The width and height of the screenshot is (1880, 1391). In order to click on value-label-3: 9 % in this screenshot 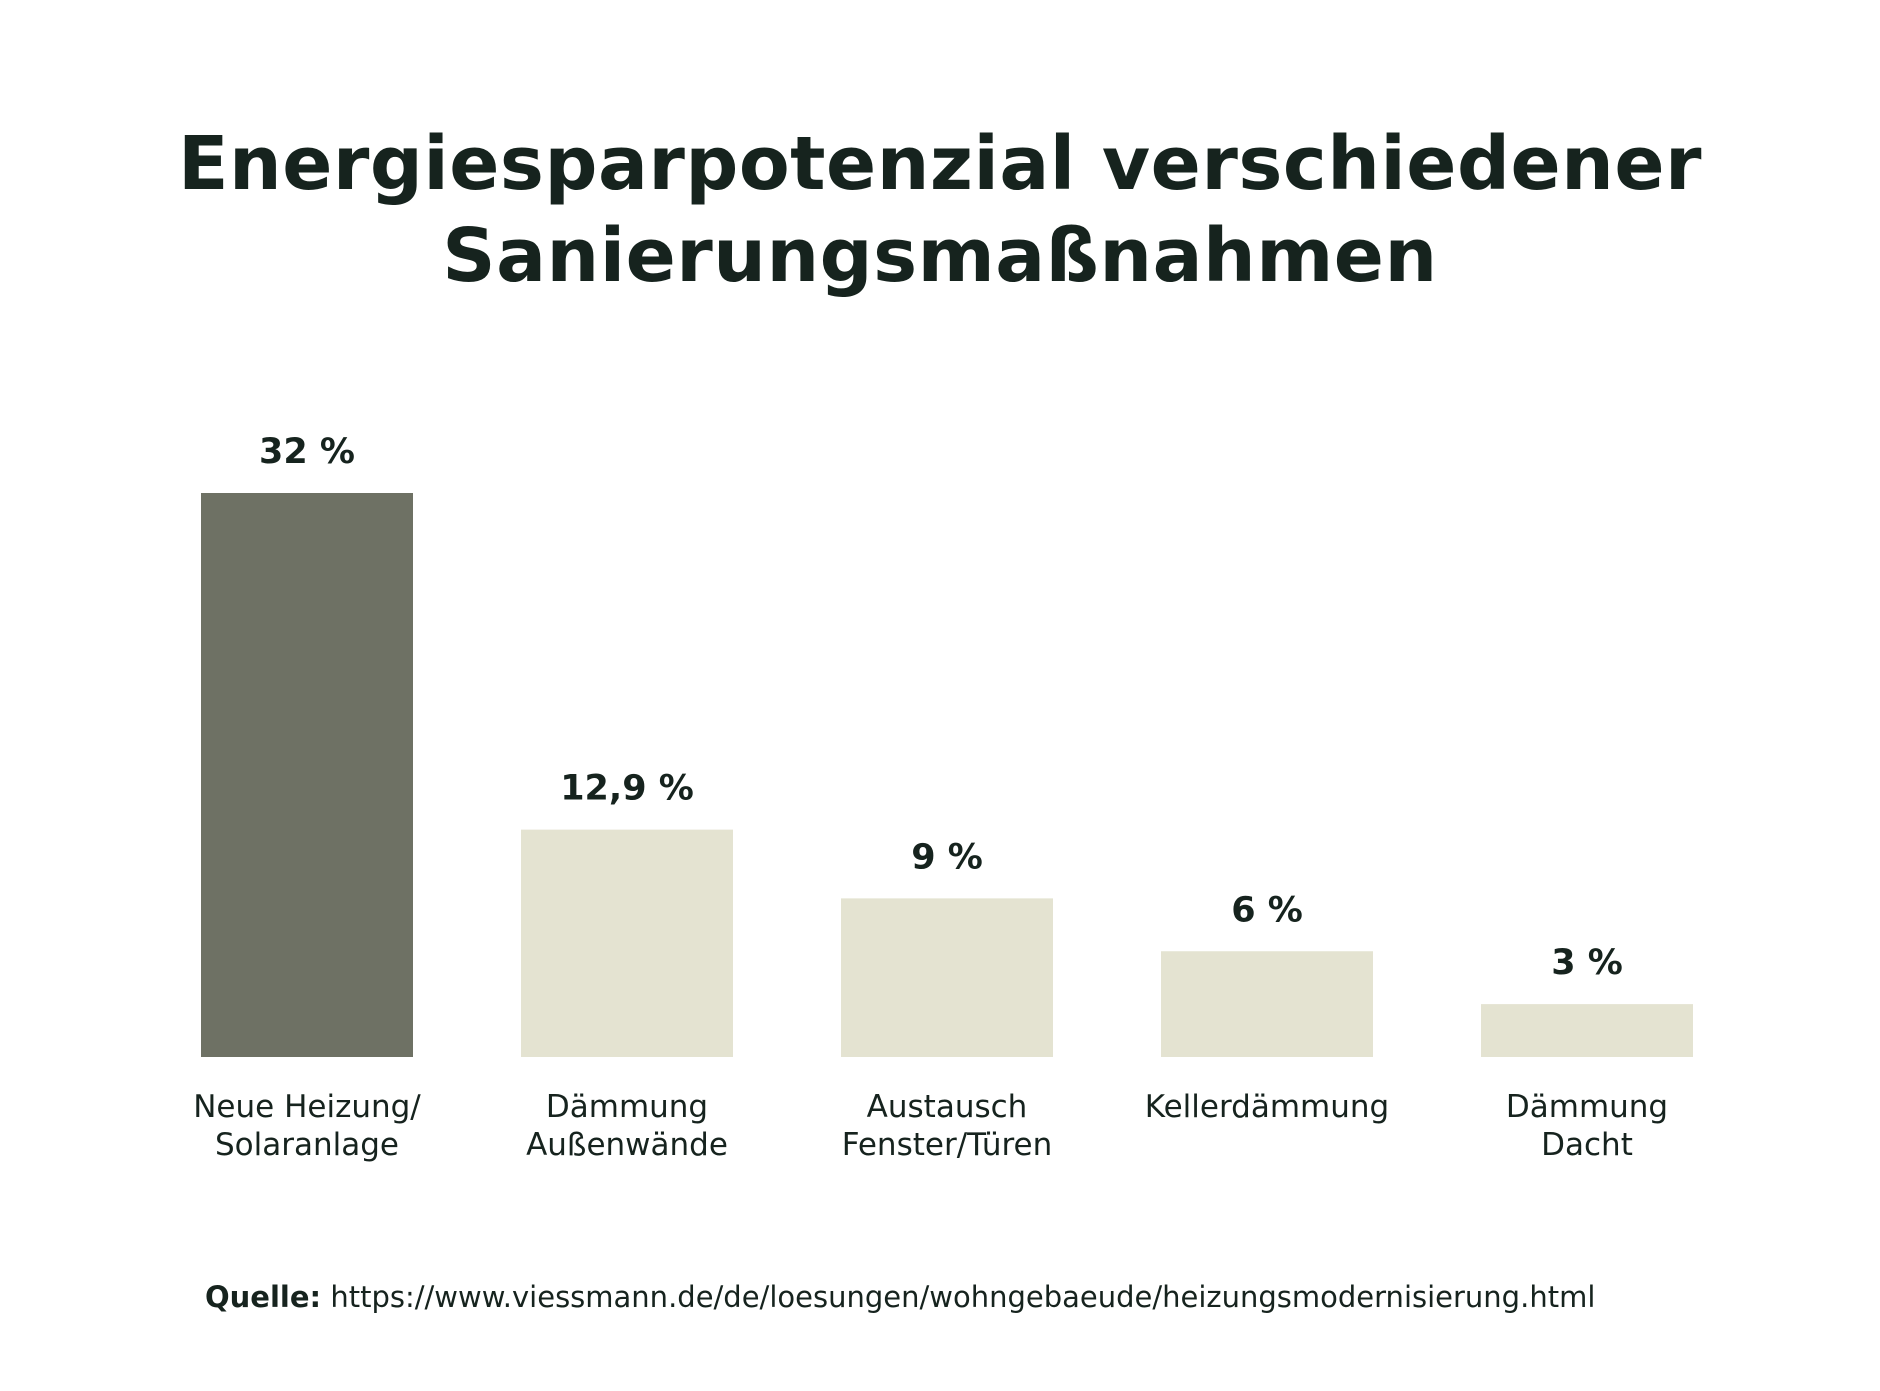, I will do `click(947, 857)`.